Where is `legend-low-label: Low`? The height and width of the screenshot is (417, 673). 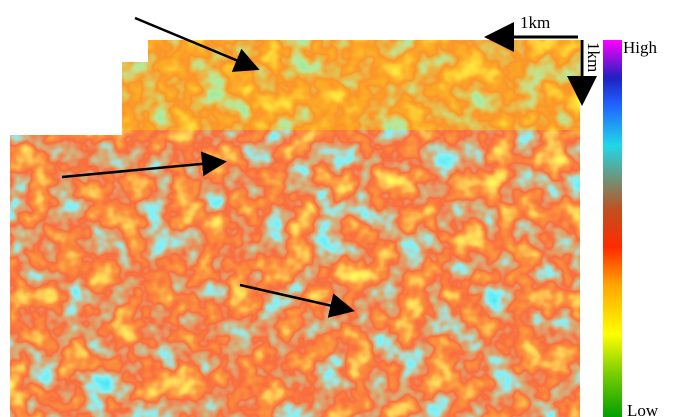
legend-low-label: Low is located at coordinates (643, 409).